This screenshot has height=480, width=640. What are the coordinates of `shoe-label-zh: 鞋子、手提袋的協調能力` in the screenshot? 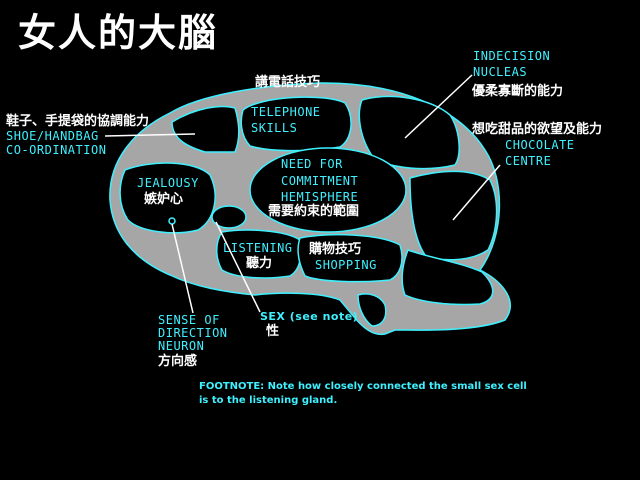 It's located at (78, 121).